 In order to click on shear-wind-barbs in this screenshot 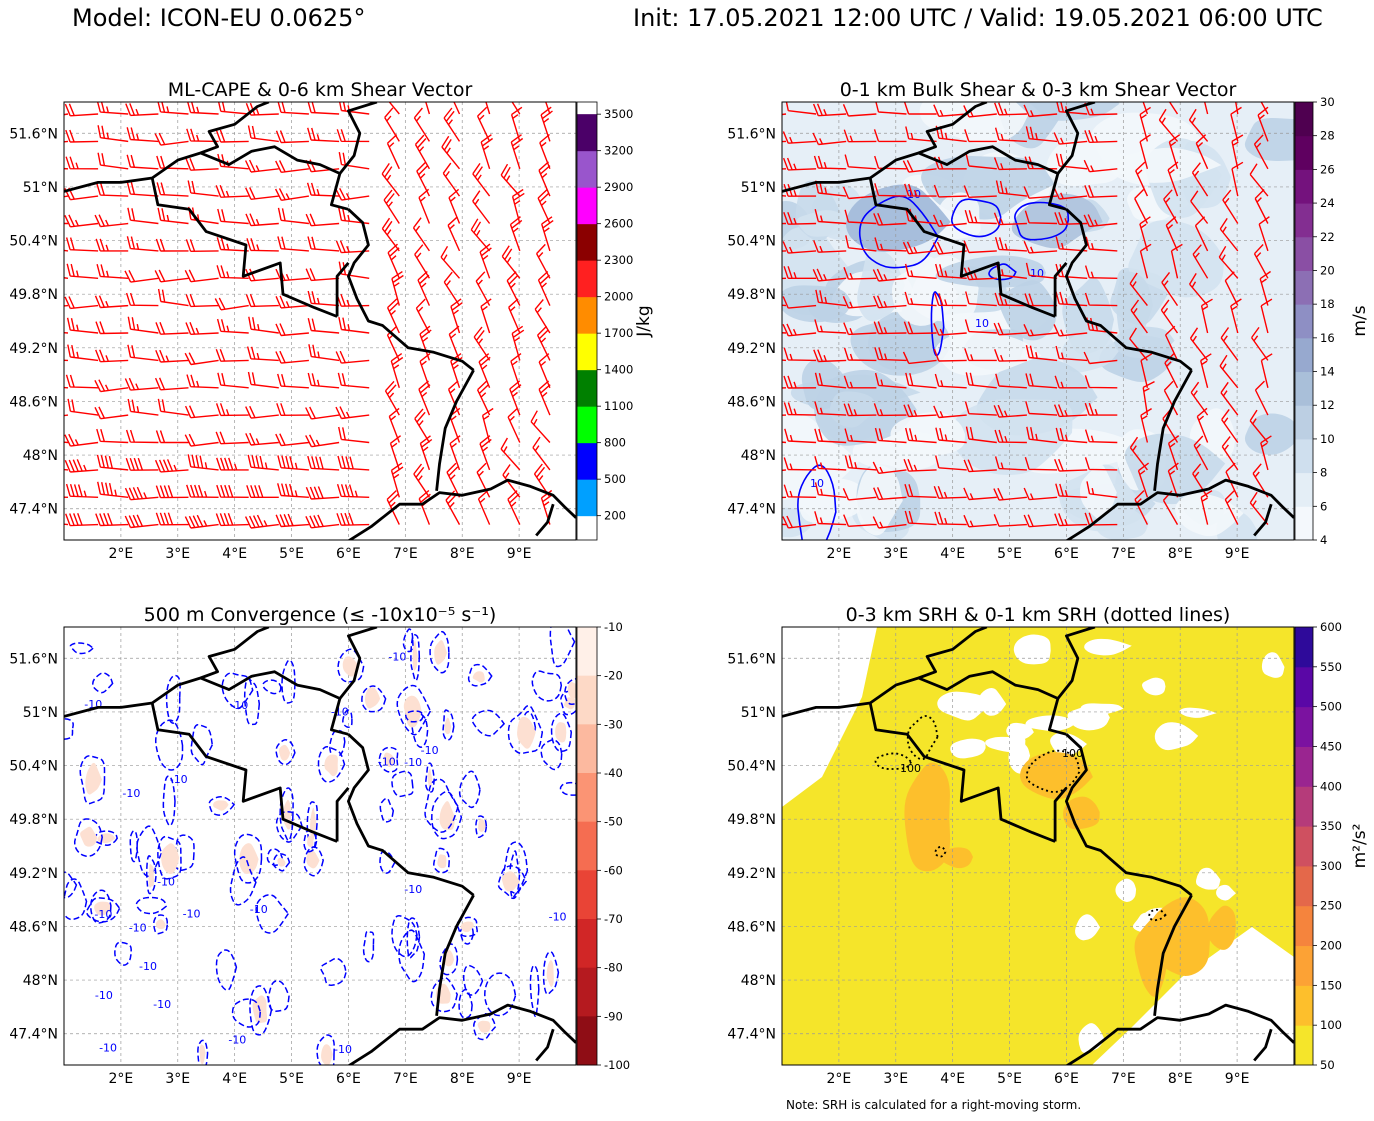, I will do `click(1027, 315)`.